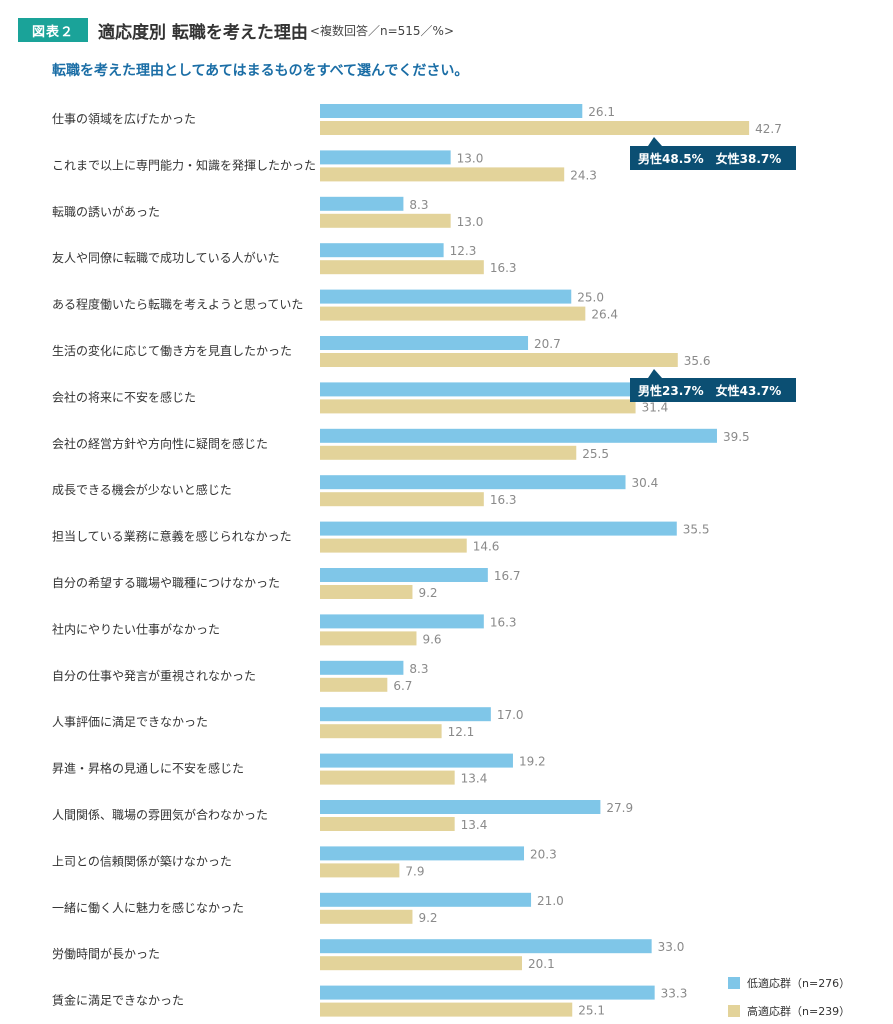 This screenshot has height=1024, width=893. What do you see at coordinates (736, 437) in the screenshot?
I see `value-label: 39.5` at bounding box center [736, 437].